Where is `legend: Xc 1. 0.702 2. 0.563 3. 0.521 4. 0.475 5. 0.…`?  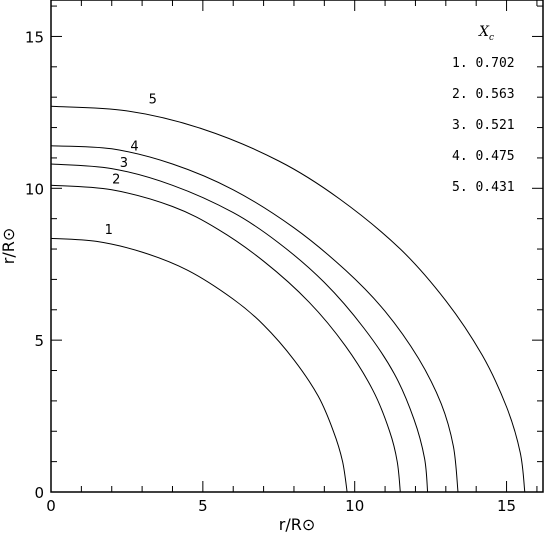 legend: Xc 1. 0.702 2. 0.563 3. 0.521 4. 0.475 5. 0.… is located at coordinates (483, 109).